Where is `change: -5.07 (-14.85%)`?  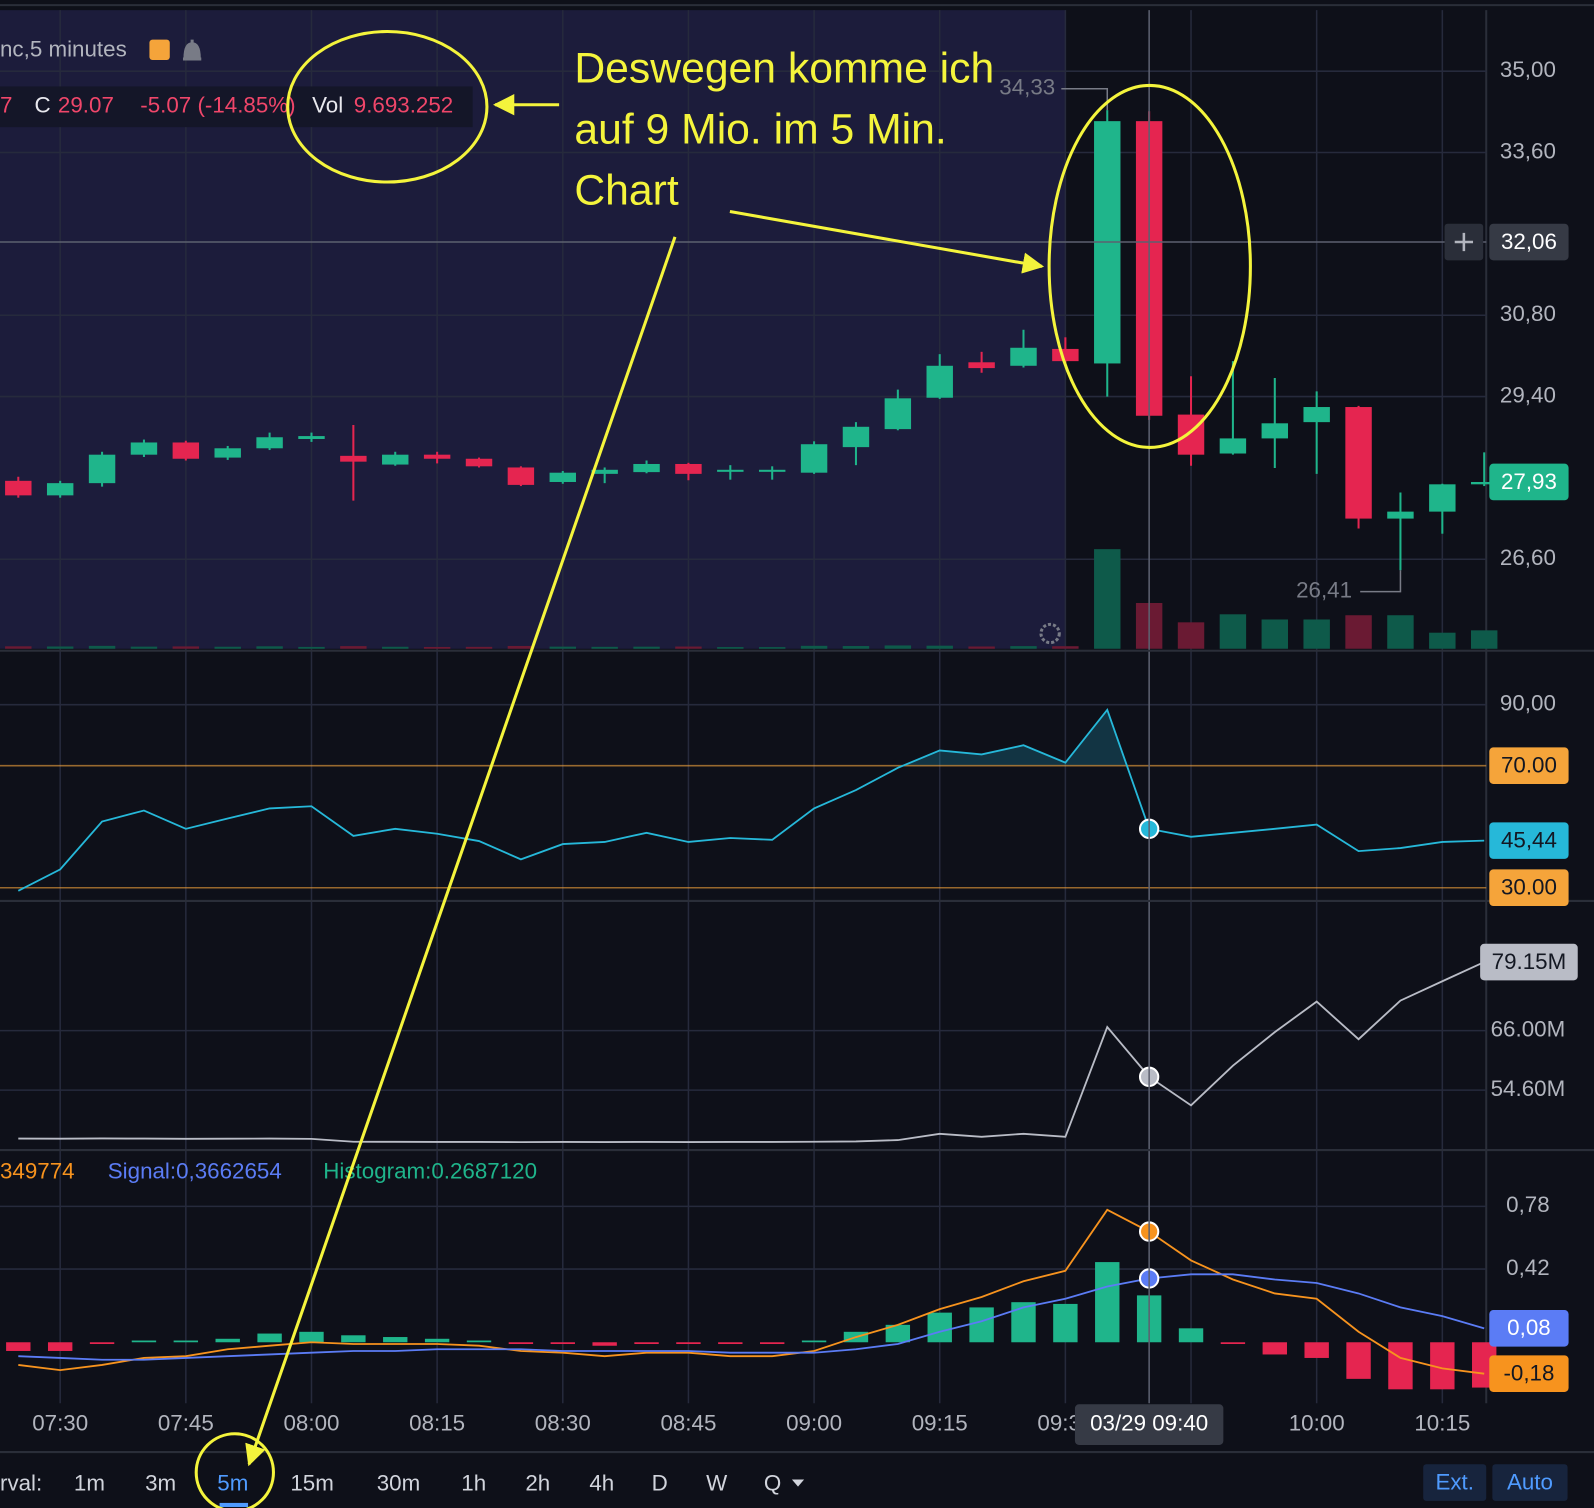 change: -5.07 (-14.85%) is located at coordinates (217, 105).